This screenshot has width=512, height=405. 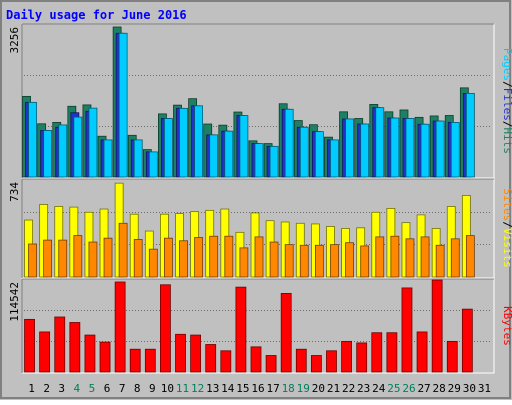 What do you see at coordinates (182, 388) in the screenshot?
I see `x-tick-label: 11` at bounding box center [182, 388].